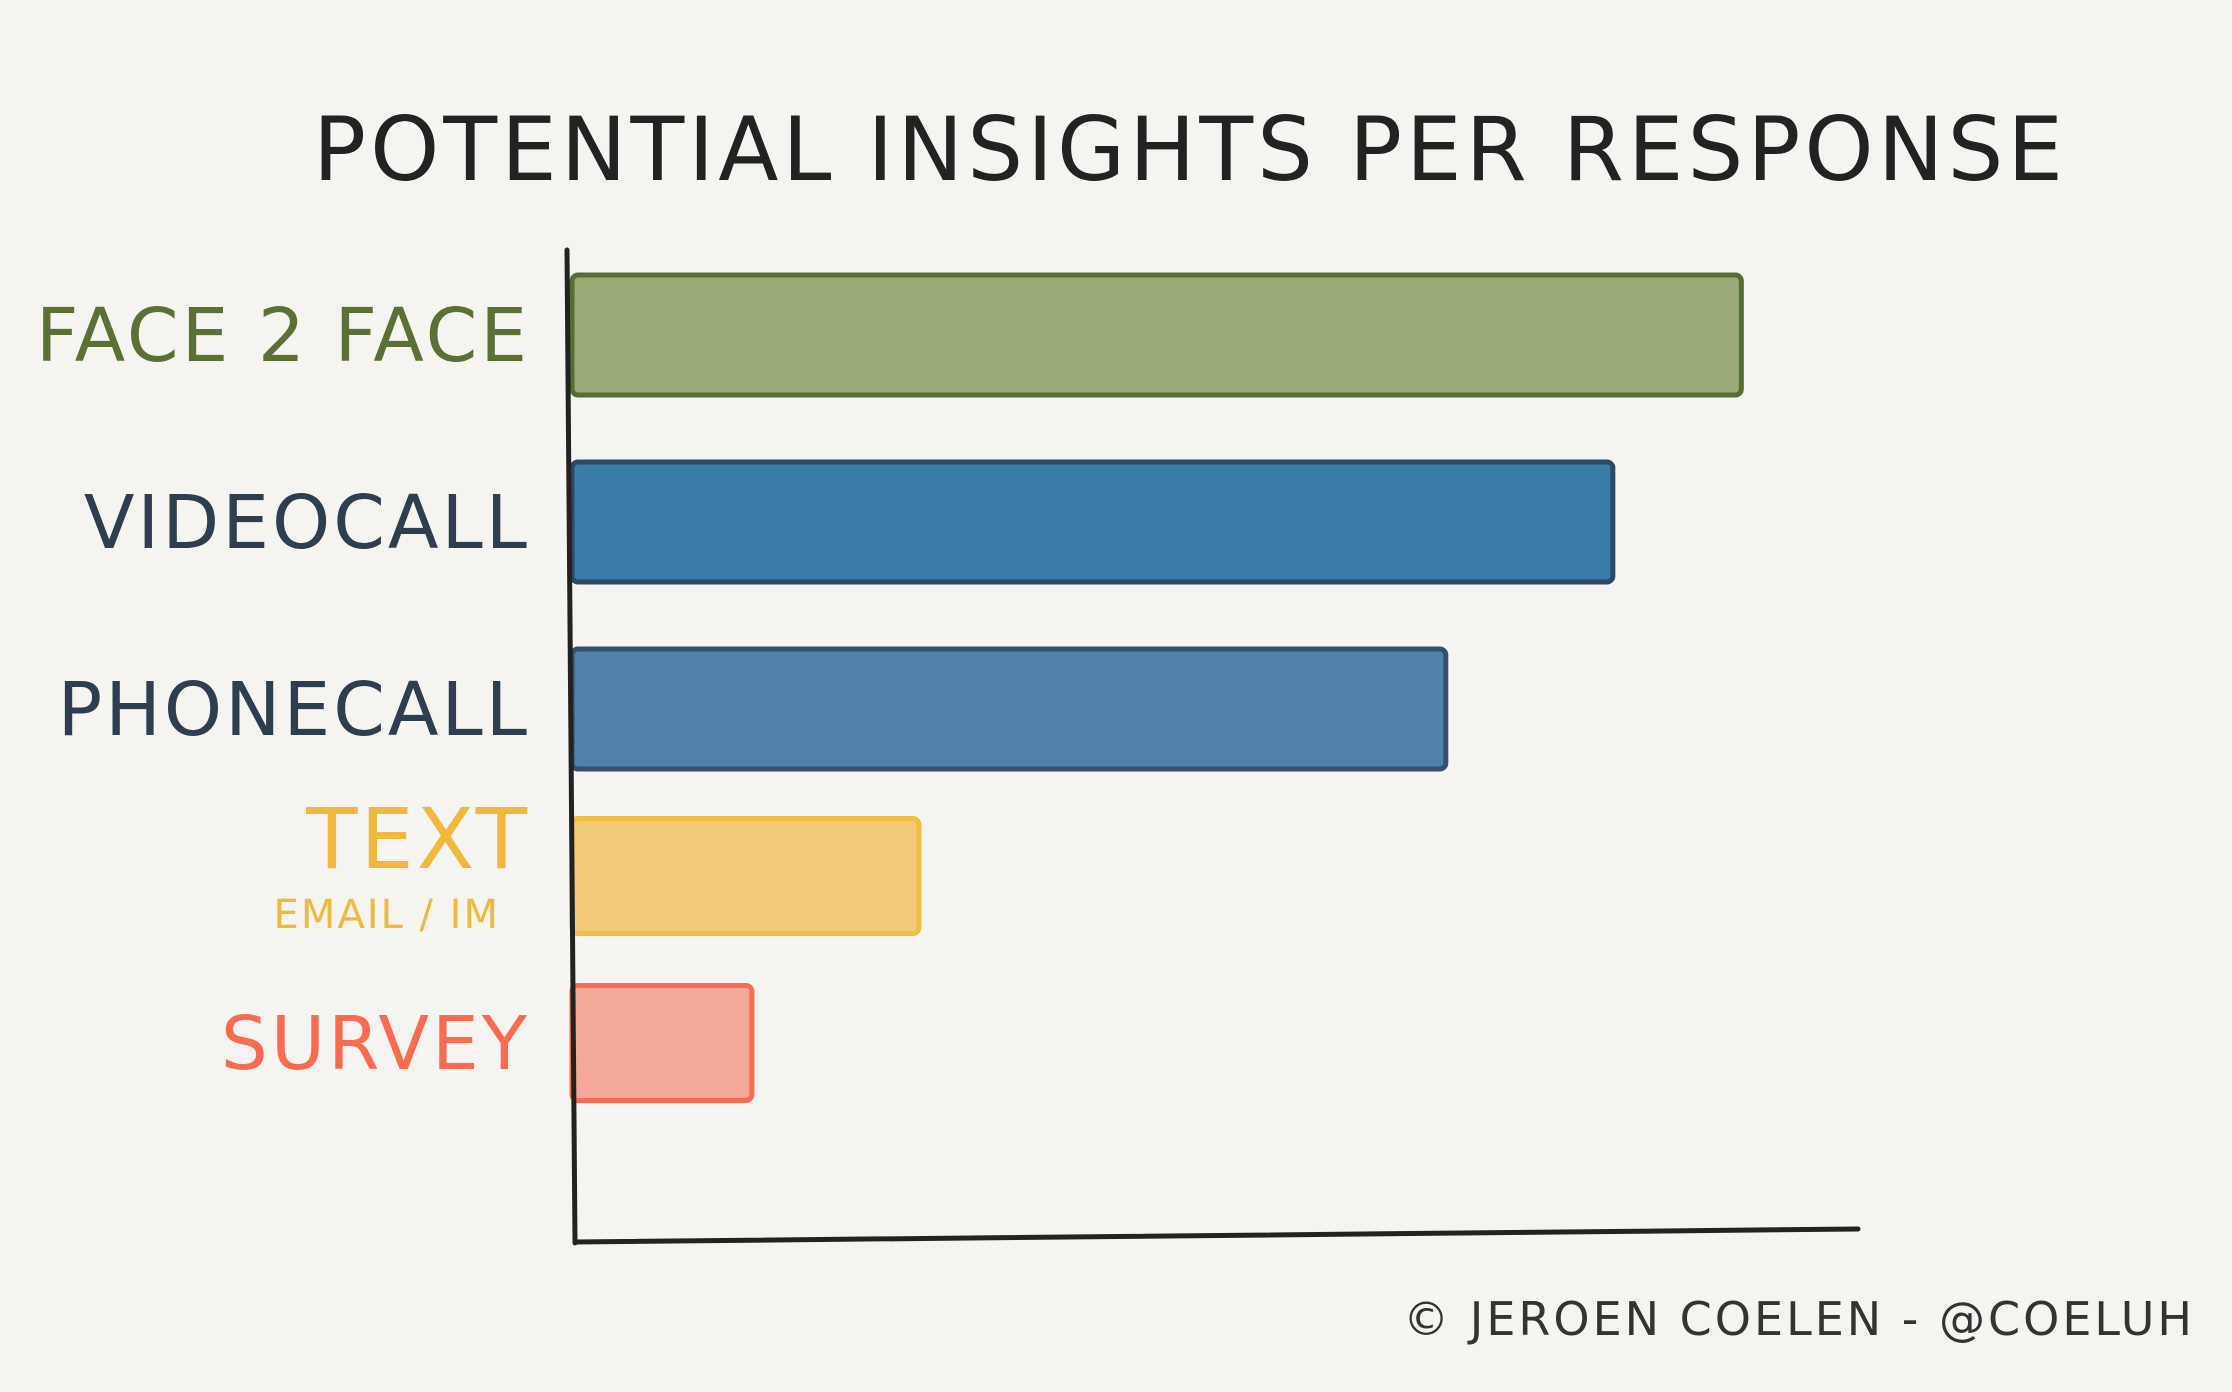 This screenshot has height=1392, width=2232. Describe the element at coordinates (1009, 709) in the screenshot. I see `bar-phonecall` at that location.